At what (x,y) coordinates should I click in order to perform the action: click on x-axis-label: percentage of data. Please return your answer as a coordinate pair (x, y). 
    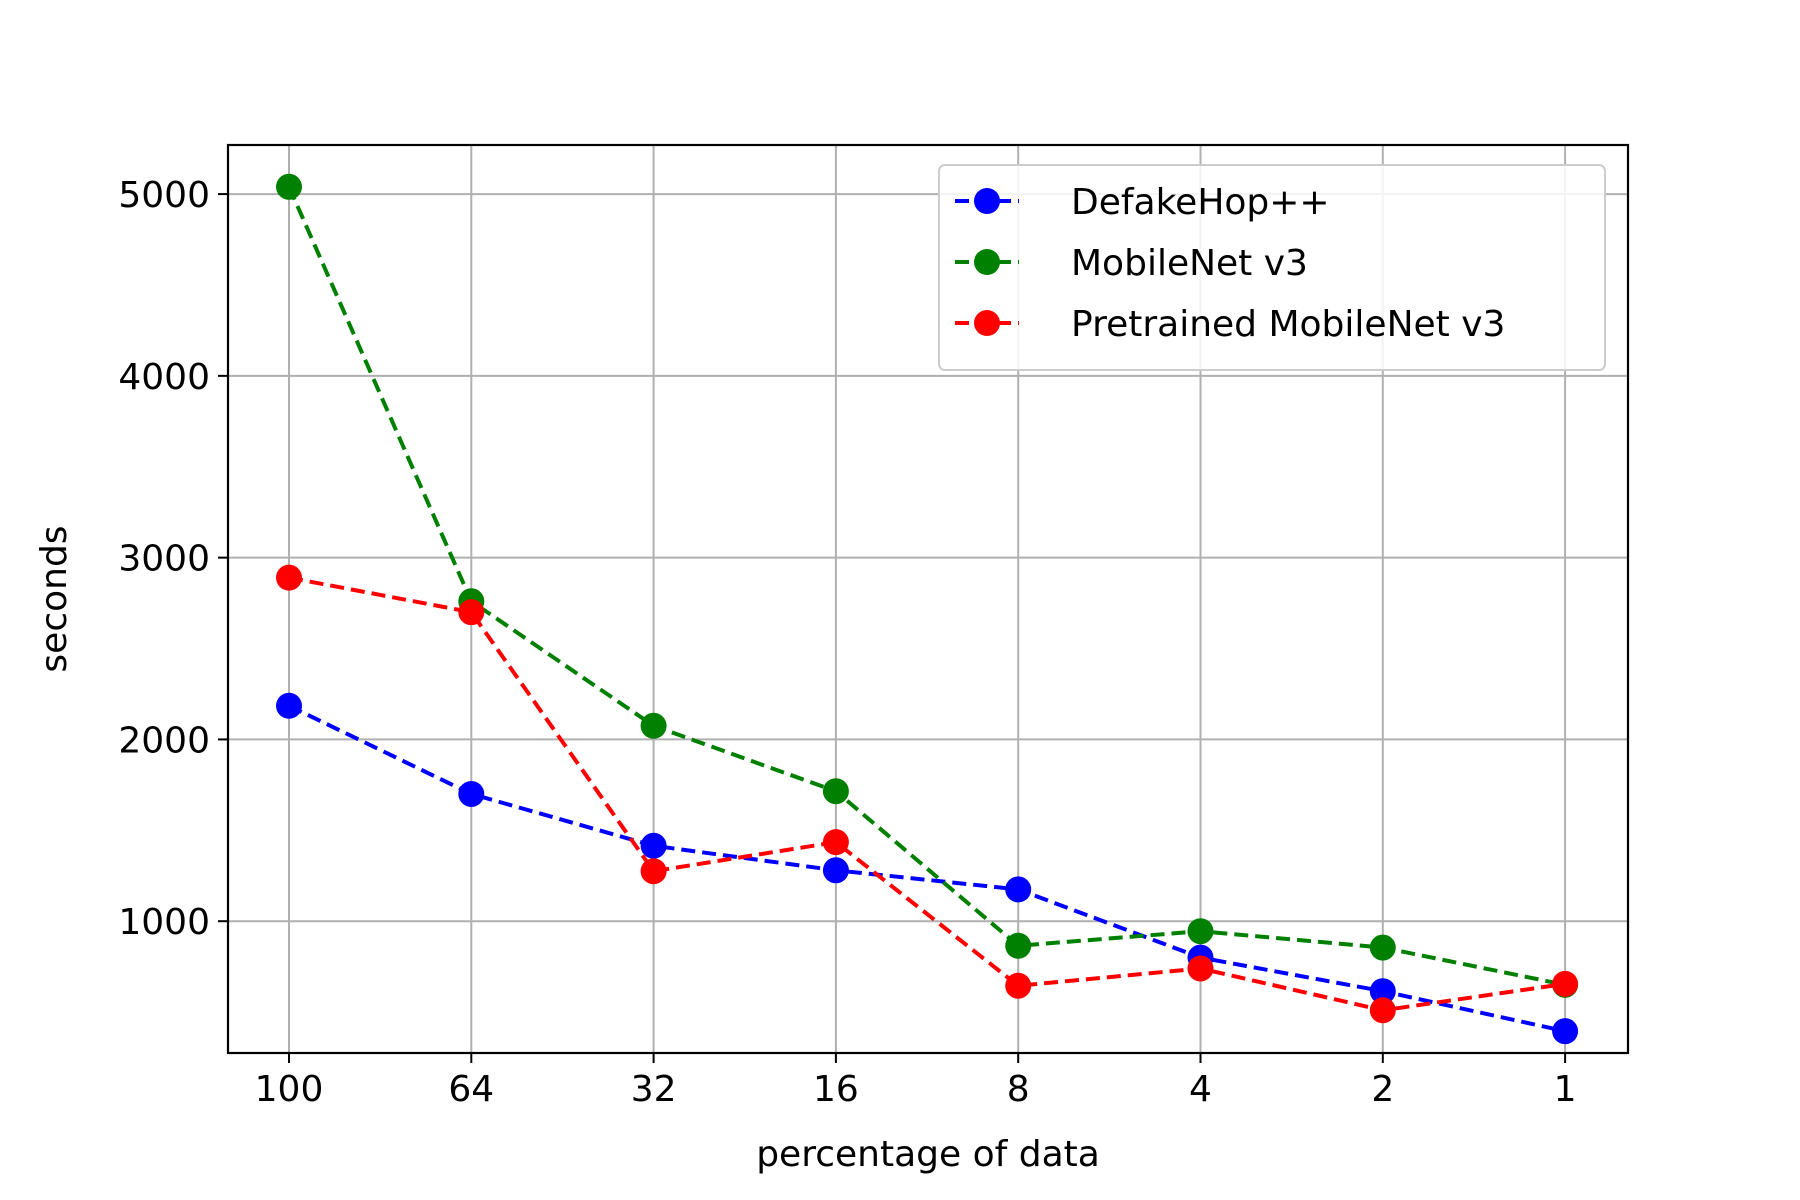
    Looking at the image, I should click on (928, 1154).